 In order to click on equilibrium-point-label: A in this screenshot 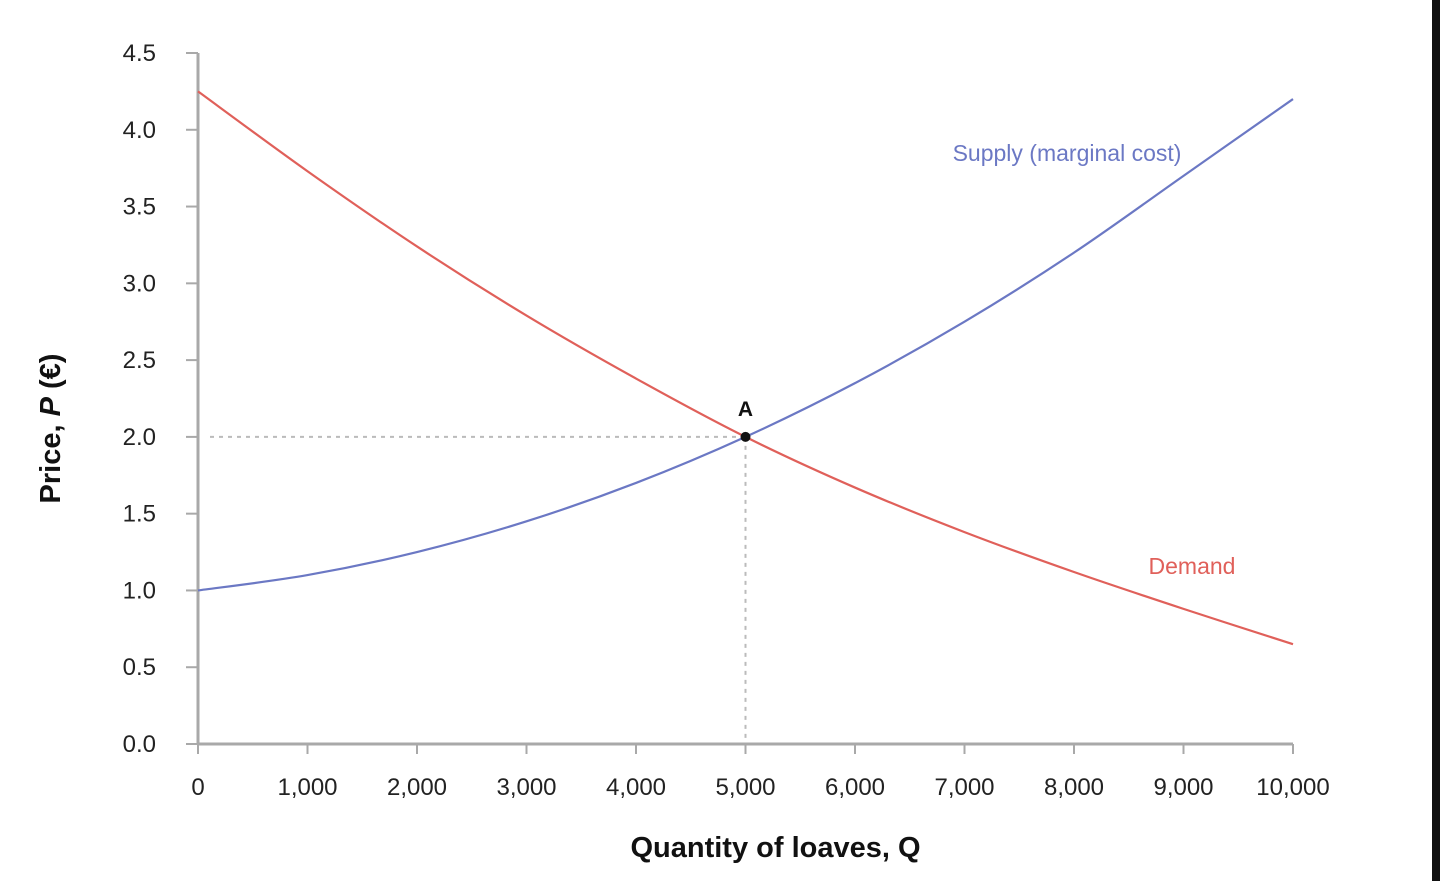, I will do `click(745, 409)`.